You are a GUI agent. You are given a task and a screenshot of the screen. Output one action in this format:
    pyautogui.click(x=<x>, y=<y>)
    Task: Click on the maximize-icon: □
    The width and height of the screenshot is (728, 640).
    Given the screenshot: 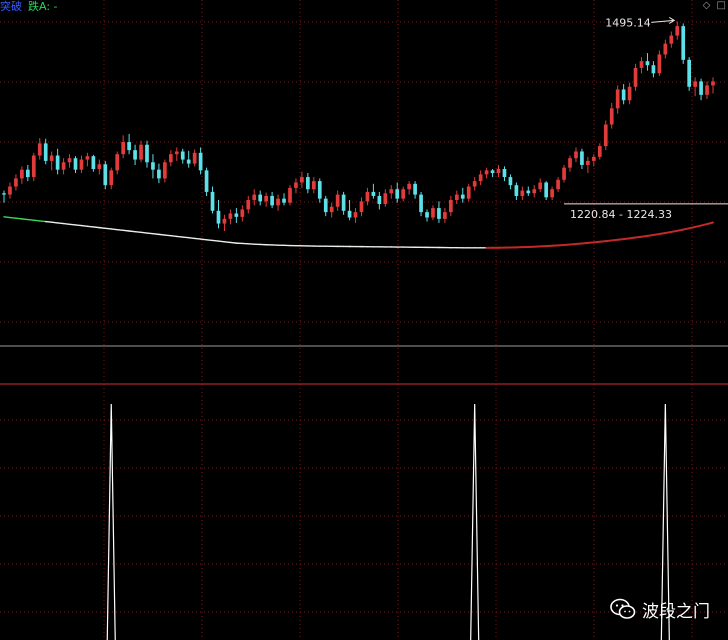 What is the action you would take?
    pyautogui.click(x=721, y=5)
    